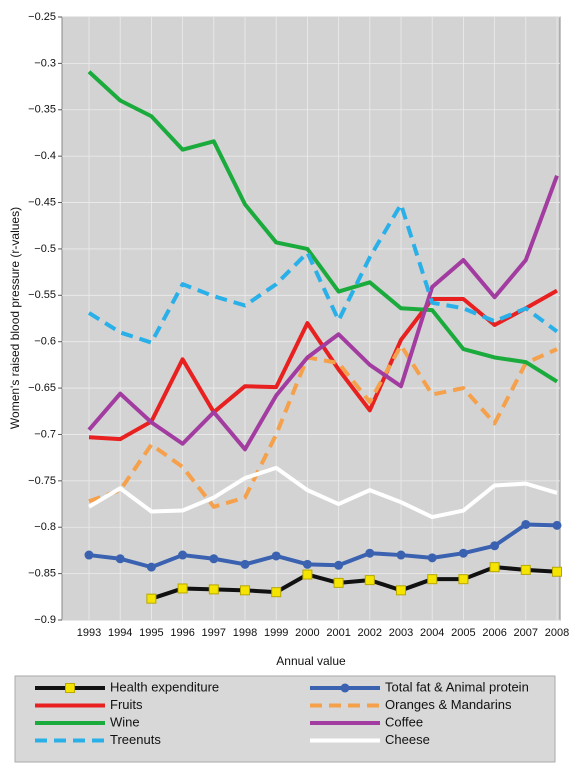  I want to click on y-tick-label: −0.45, so click(42, 202).